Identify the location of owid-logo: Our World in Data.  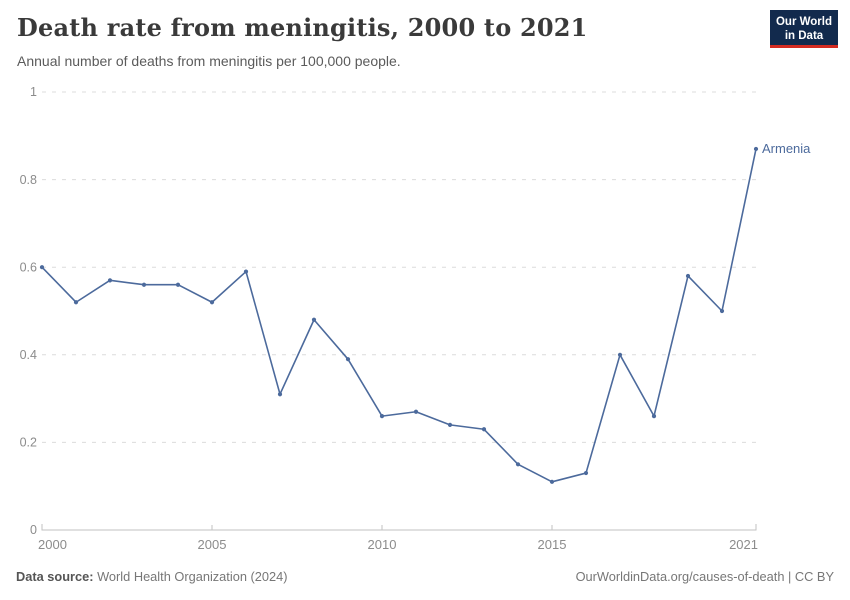
(804, 29).